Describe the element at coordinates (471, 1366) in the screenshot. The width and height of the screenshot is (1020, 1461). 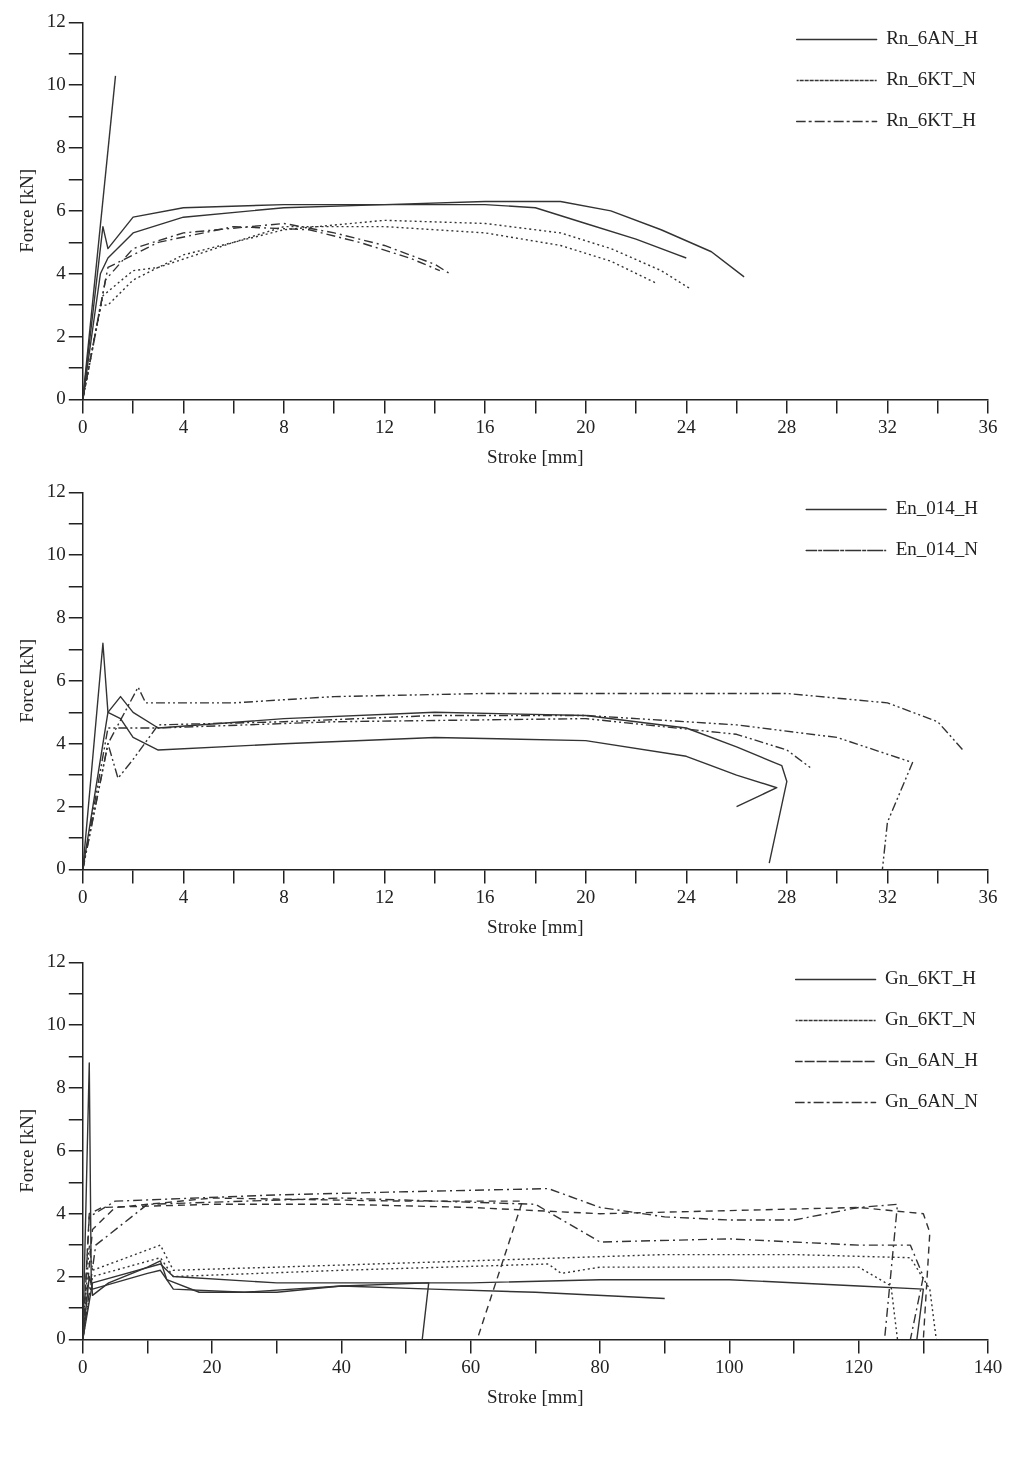
I see `x-tick-label: 60` at that location.